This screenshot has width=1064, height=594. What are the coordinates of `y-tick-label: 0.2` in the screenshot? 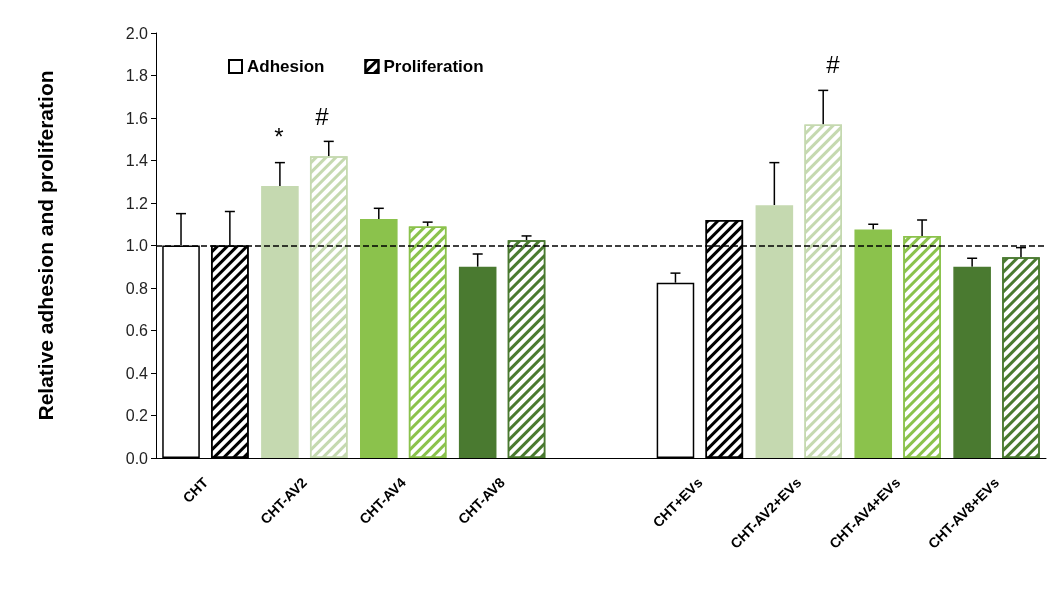 It's located at (137, 415).